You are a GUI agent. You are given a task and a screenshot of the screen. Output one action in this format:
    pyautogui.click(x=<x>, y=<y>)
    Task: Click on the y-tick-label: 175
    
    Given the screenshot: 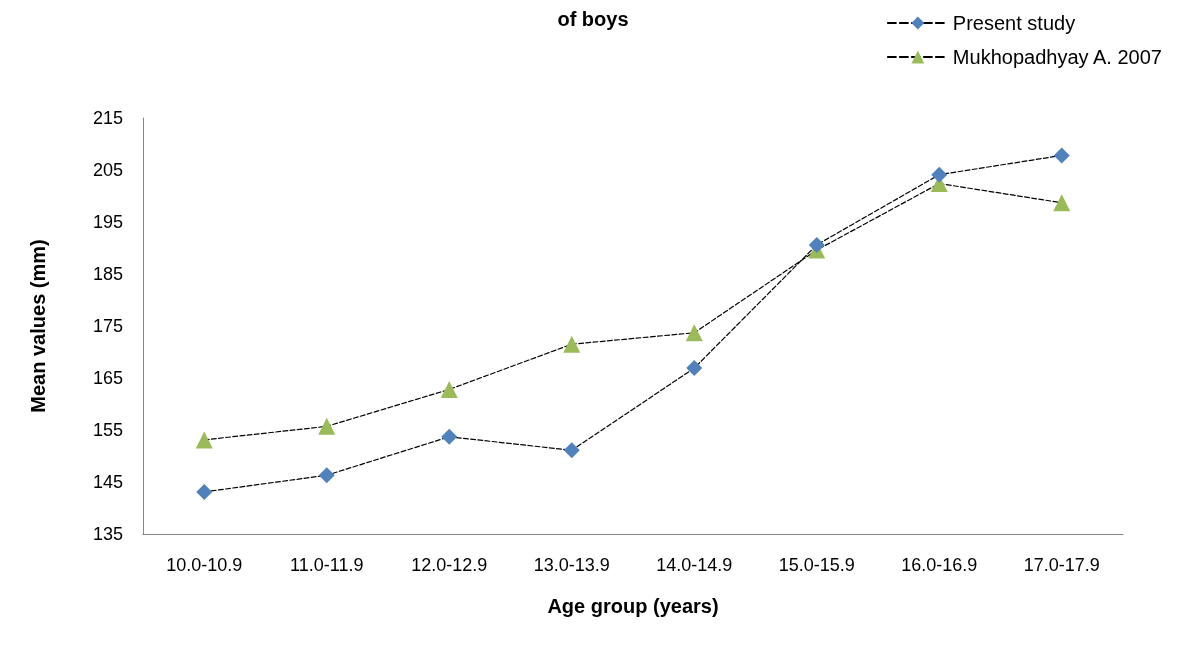 What is the action you would take?
    pyautogui.click(x=107, y=326)
    